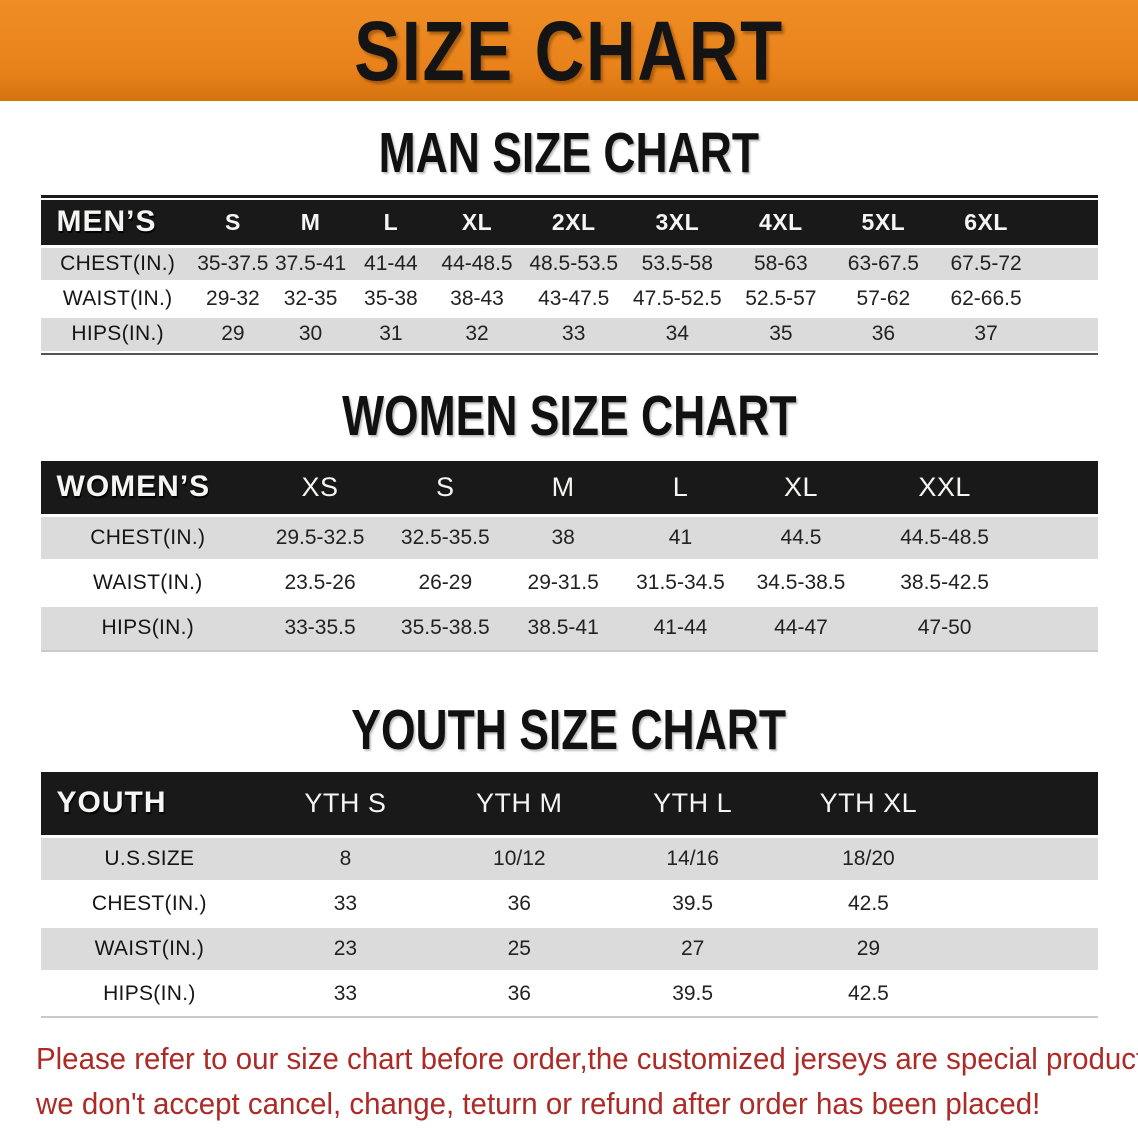  What do you see at coordinates (117, 223) in the screenshot?
I see `mens-table-title: MEN’S` at bounding box center [117, 223].